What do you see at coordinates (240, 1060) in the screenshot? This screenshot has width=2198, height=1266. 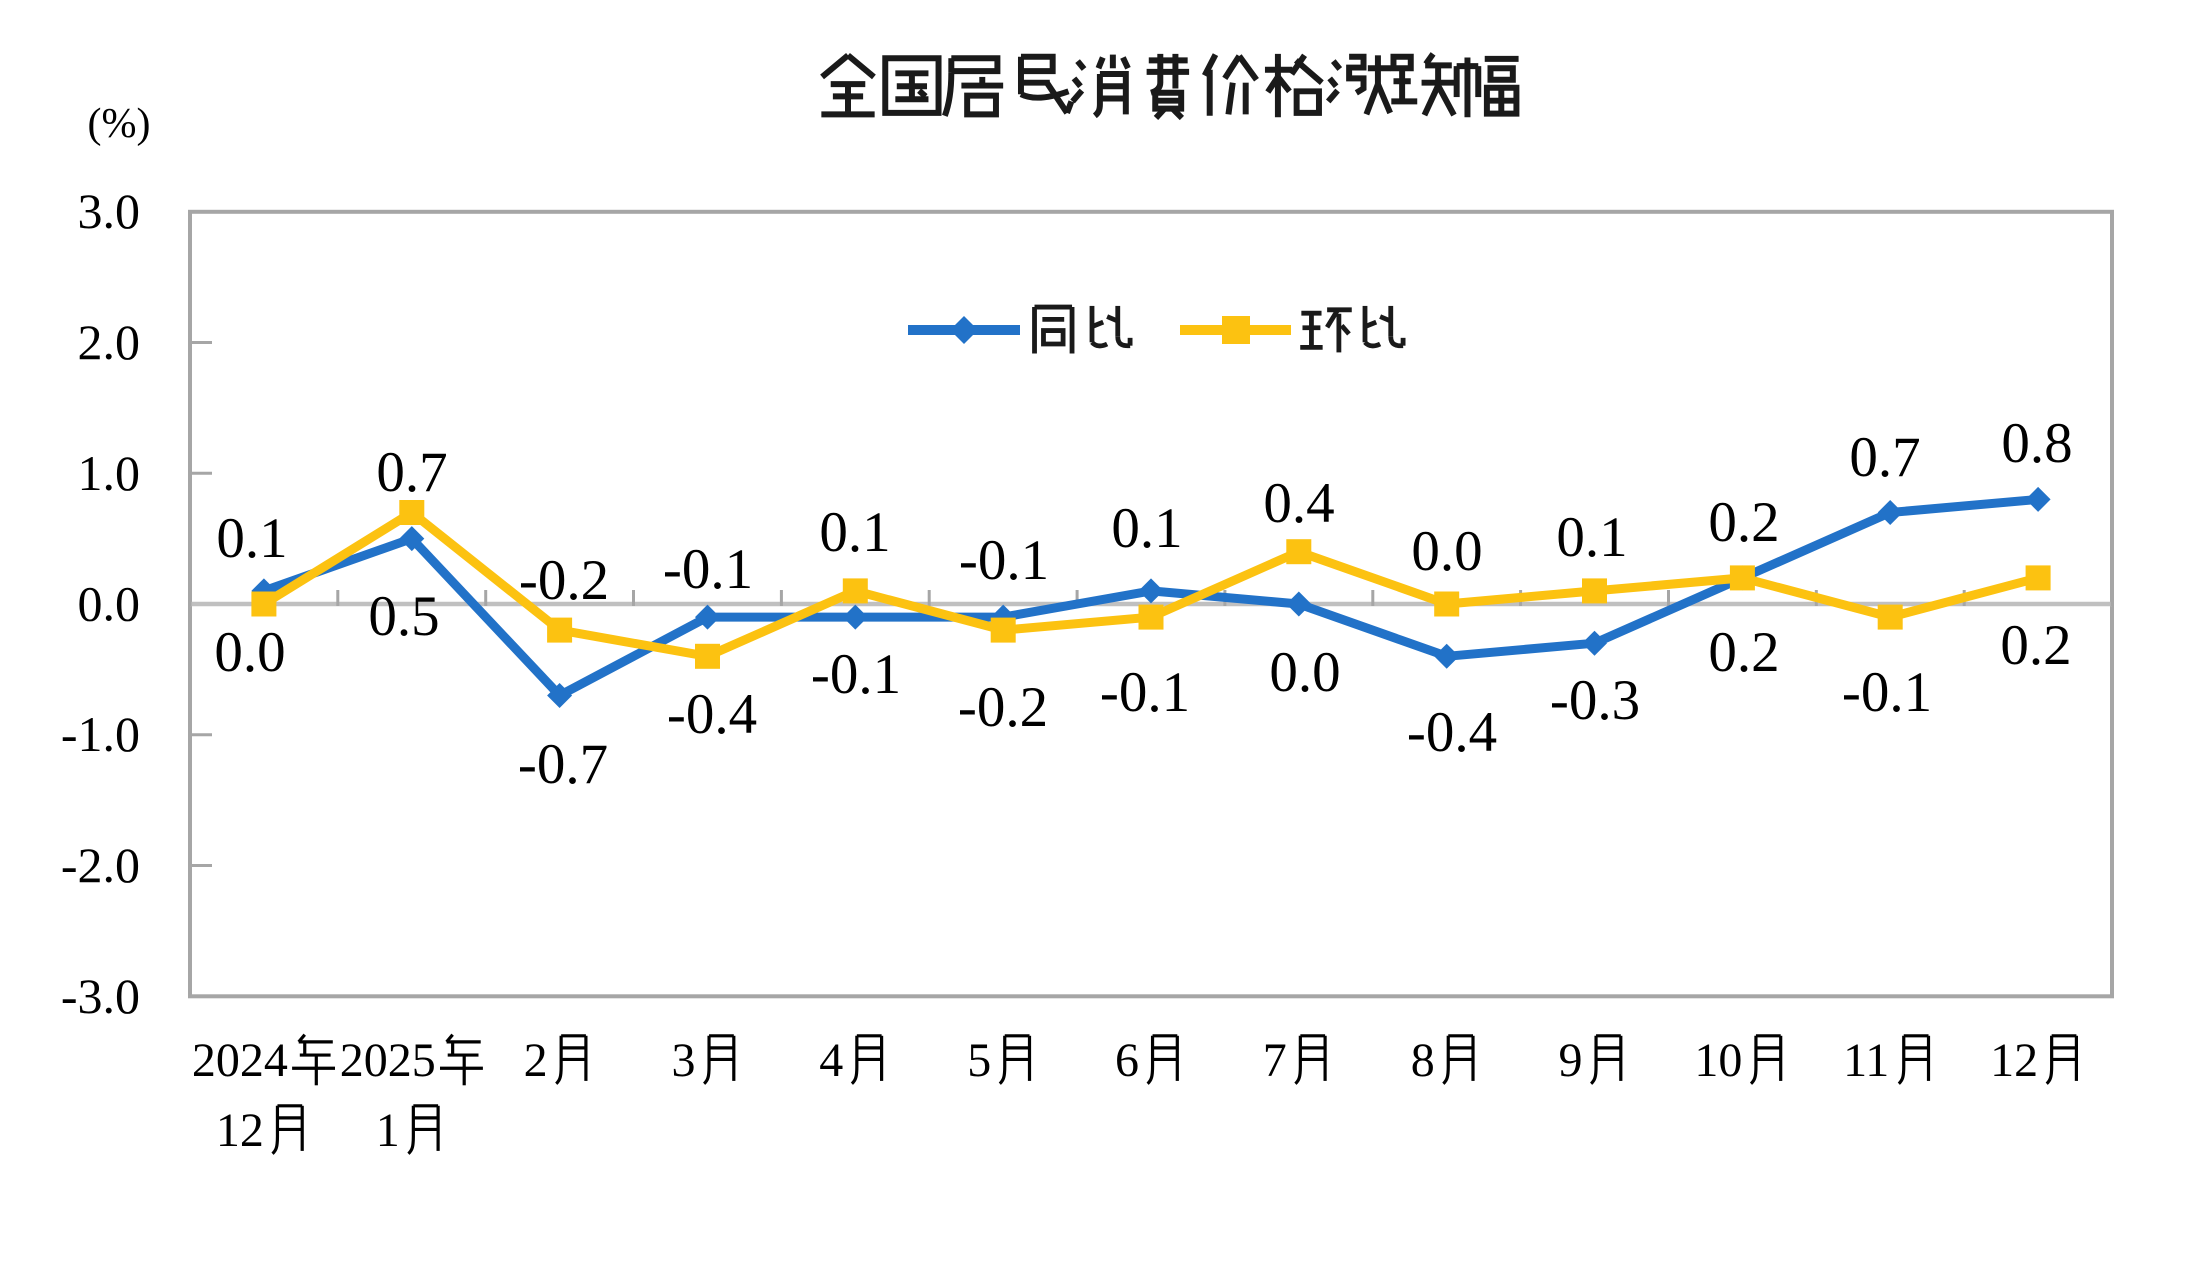 I see `svg-text: 2024` at bounding box center [240, 1060].